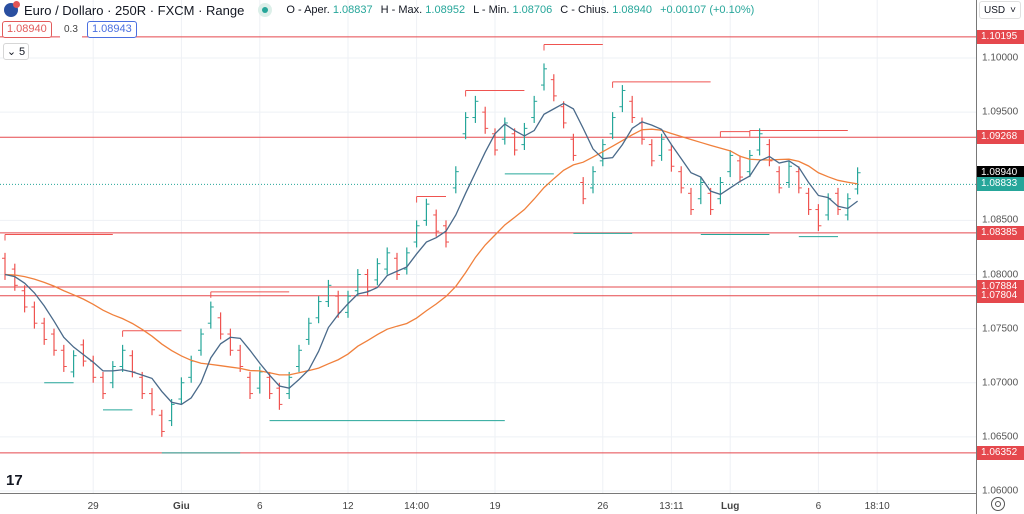 This screenshot has height=514, width=1024. What do you see at coordinates (495, 506) in the screenshot?
I see `time-tick-label: 19` at bounding box center [495, 506].